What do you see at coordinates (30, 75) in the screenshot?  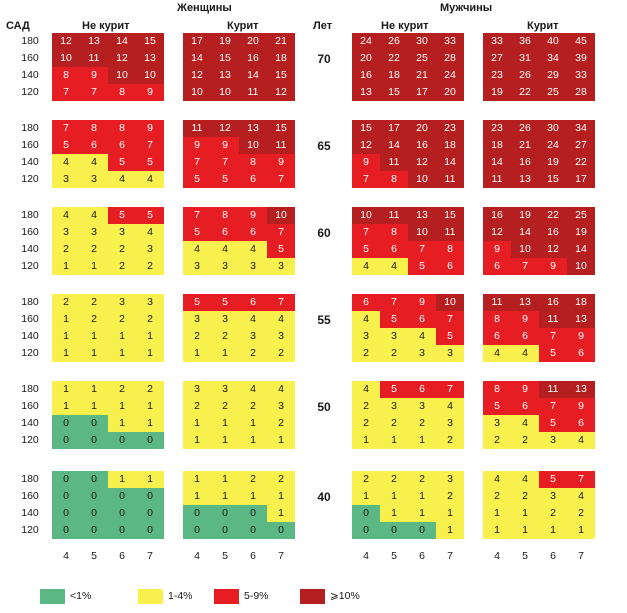 I see `sbp-label: 140` at bounding box center [30, 75].